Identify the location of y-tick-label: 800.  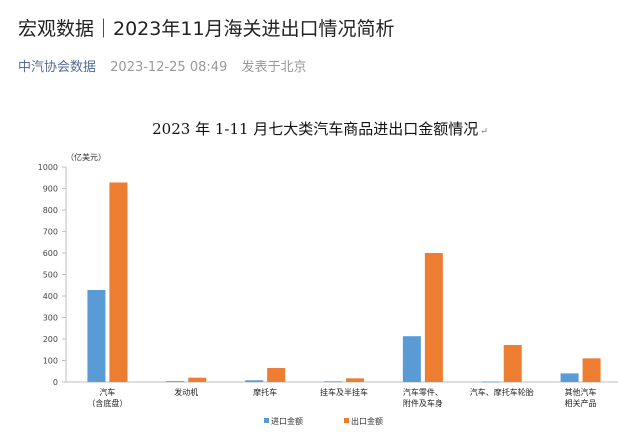
(50, 210).